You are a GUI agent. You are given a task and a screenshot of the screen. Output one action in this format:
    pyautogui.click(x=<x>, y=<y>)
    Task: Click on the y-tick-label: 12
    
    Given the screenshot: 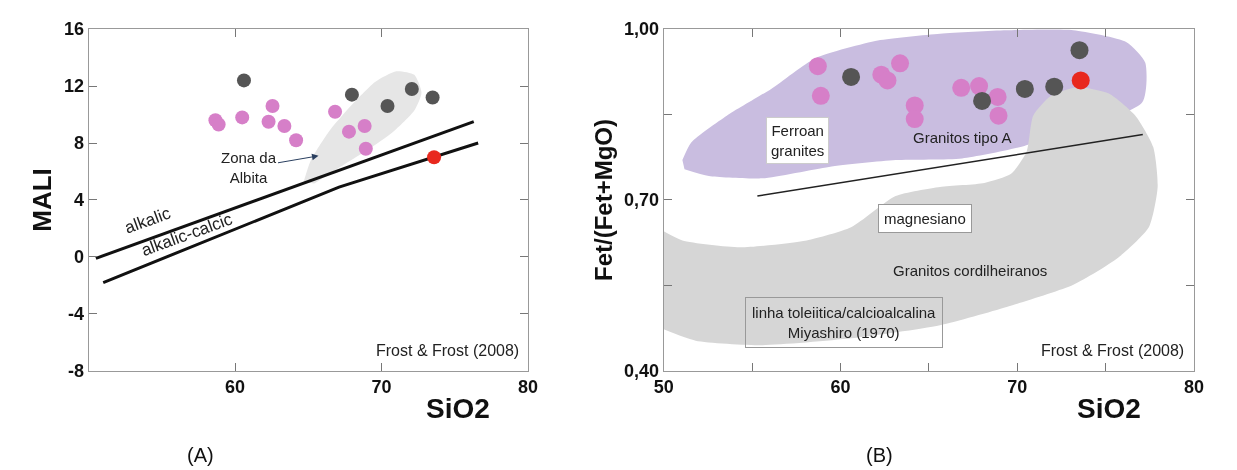 What is the action you would take?
    pyautogui.click(x=73, y=86)
    